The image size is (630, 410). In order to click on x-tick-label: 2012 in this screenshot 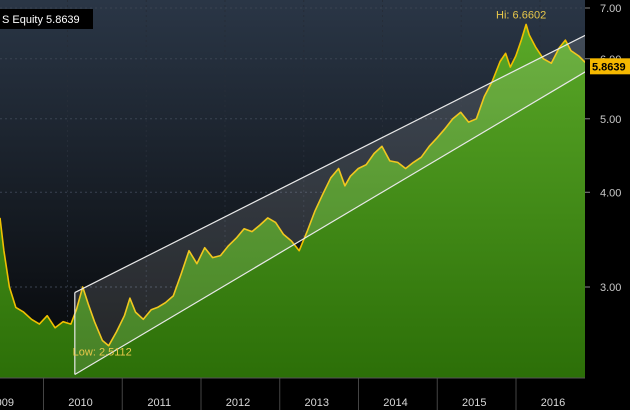, I will do `click(238, 403)`.